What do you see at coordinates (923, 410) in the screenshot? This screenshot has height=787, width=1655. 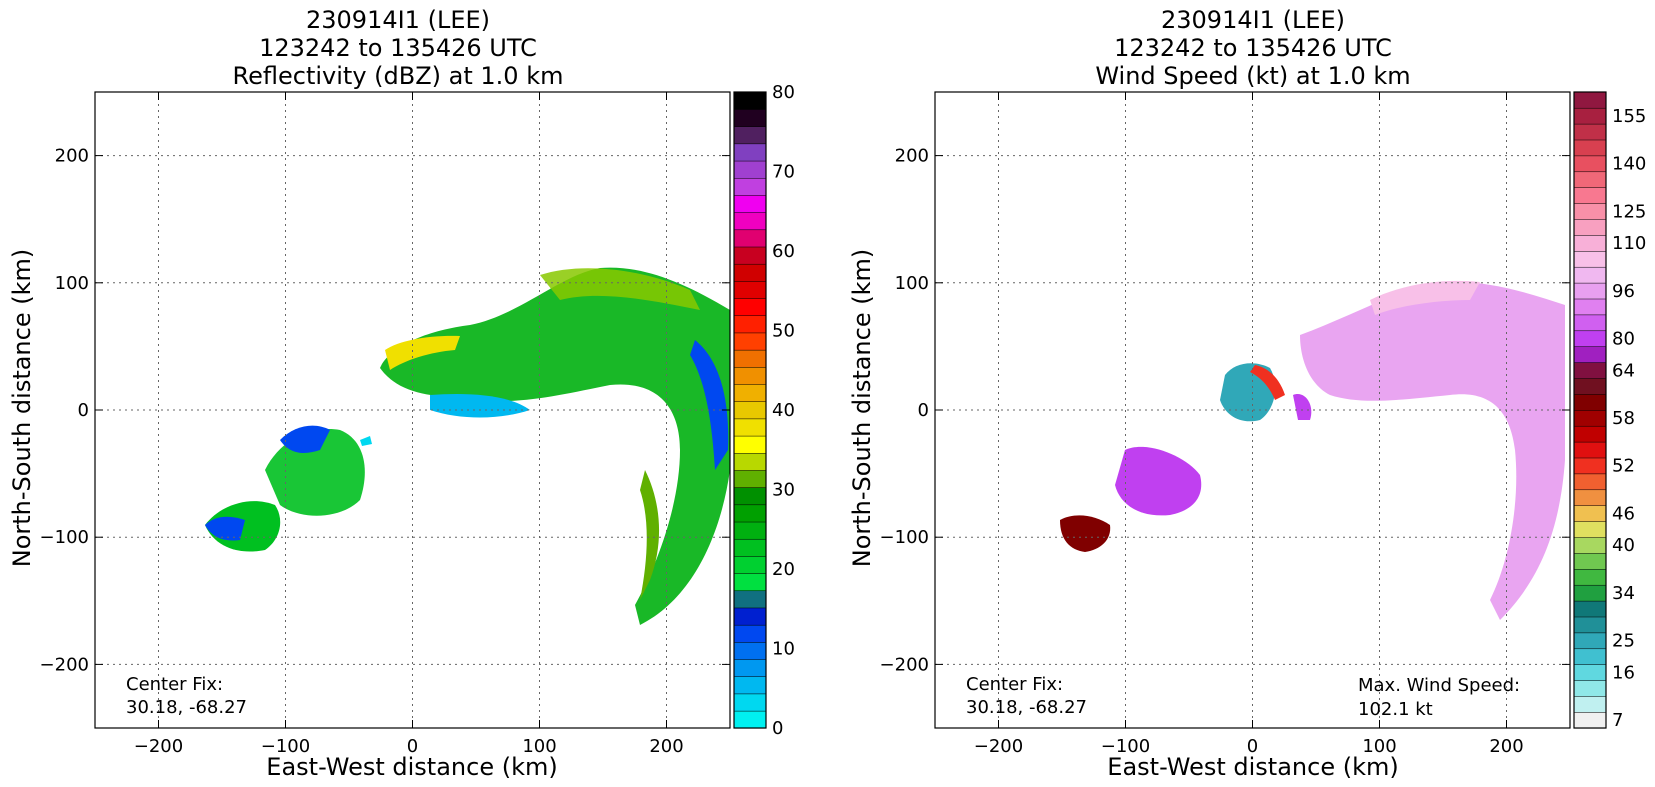 I see `y-tick-label: 0` at bounding box center [923, 410].